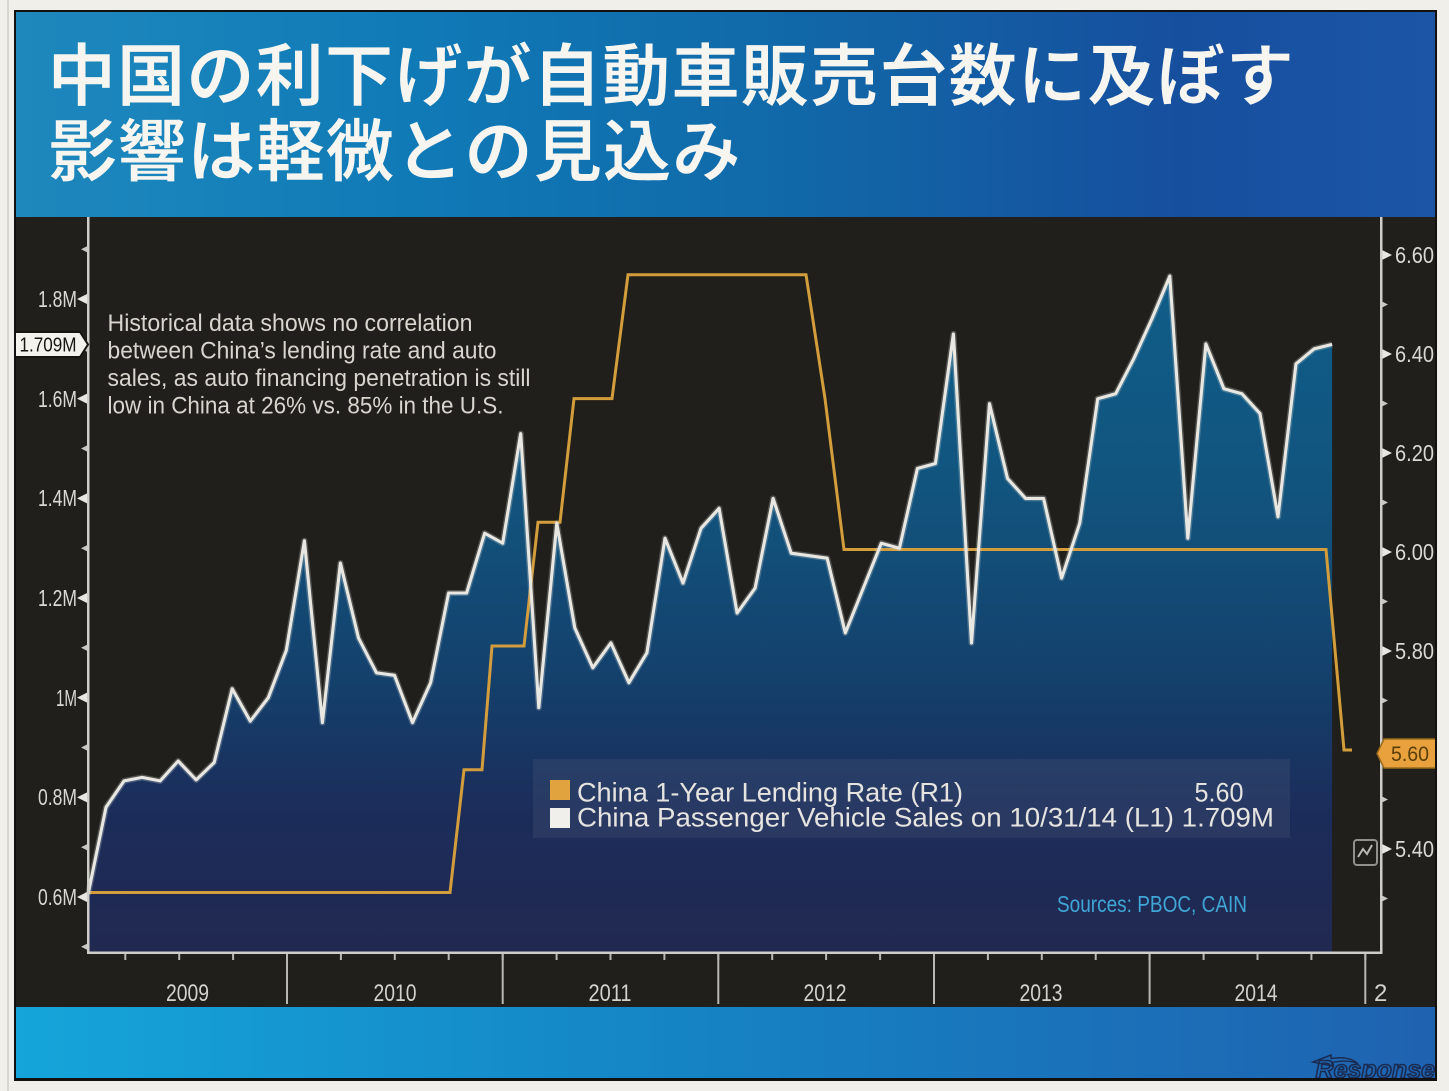  What do you see at coordinates (57, 897) in the screenshot?
I see `svg-text: 0.6M` at bounding box center [57, 897].